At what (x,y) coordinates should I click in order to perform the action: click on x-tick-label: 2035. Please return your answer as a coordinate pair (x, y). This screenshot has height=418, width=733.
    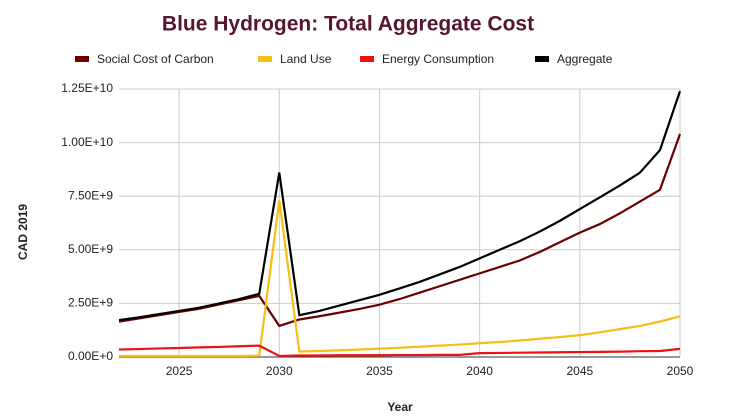
    Looking at the image, I should click on (379, 371).